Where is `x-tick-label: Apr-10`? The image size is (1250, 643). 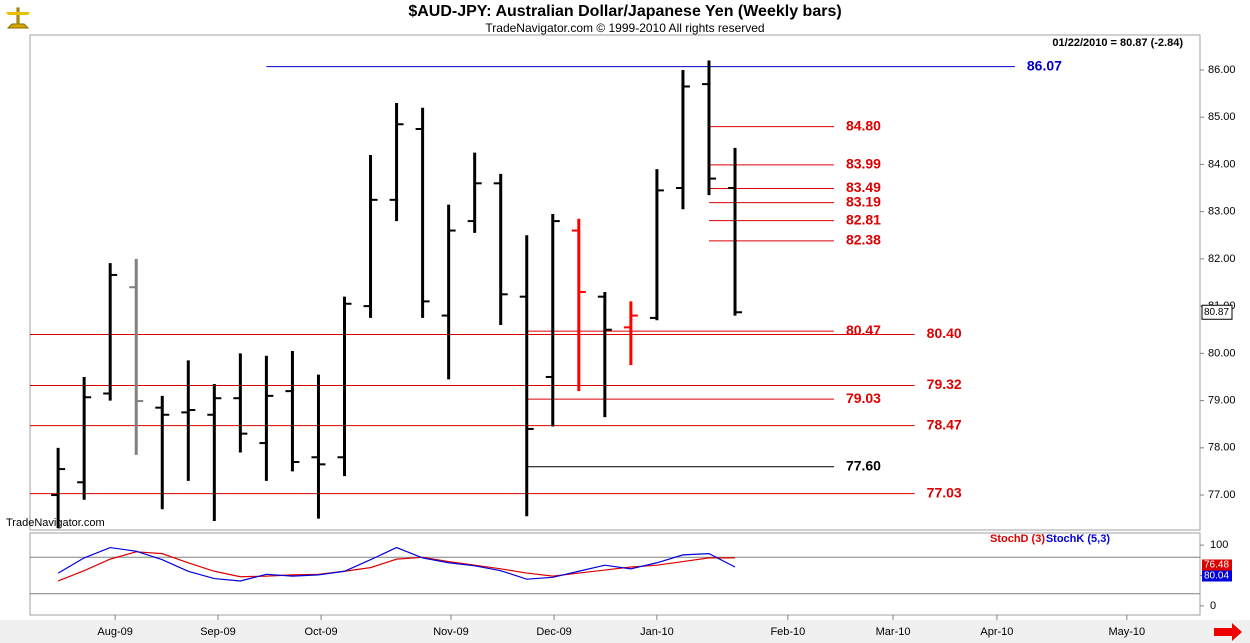
x-tick-label: Apr-10 is located at coordinates (996, 632).